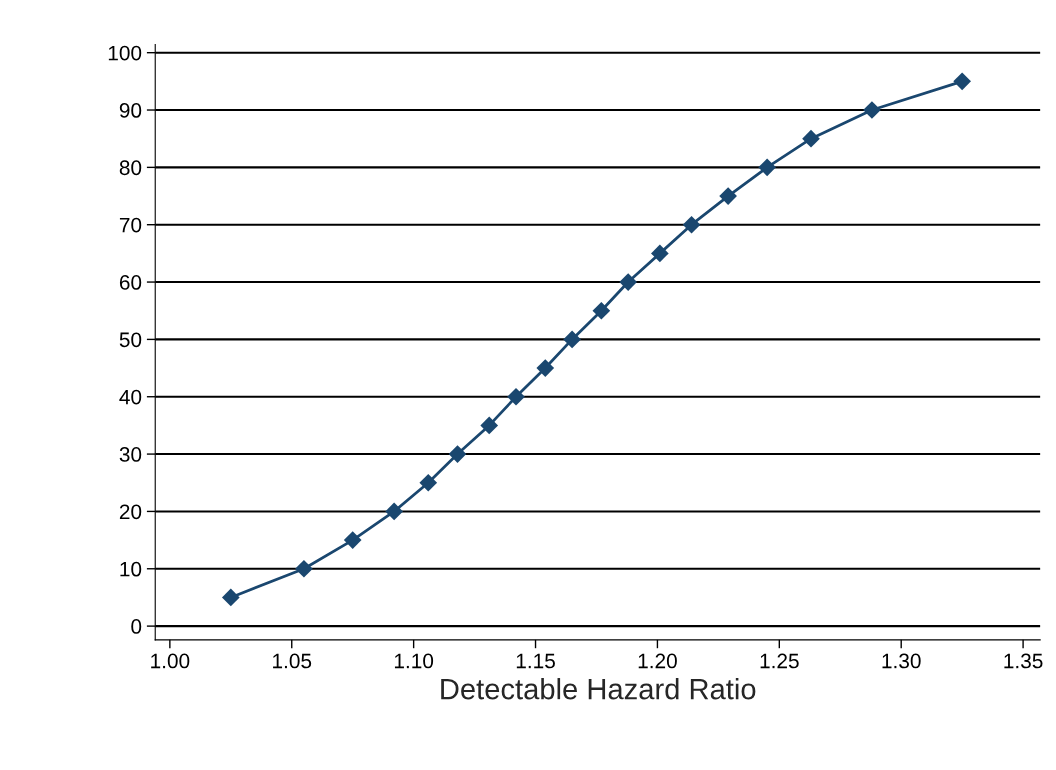 The image size is (1056, 770). I want to click on y-tick-label: 90, so click(130, 110).